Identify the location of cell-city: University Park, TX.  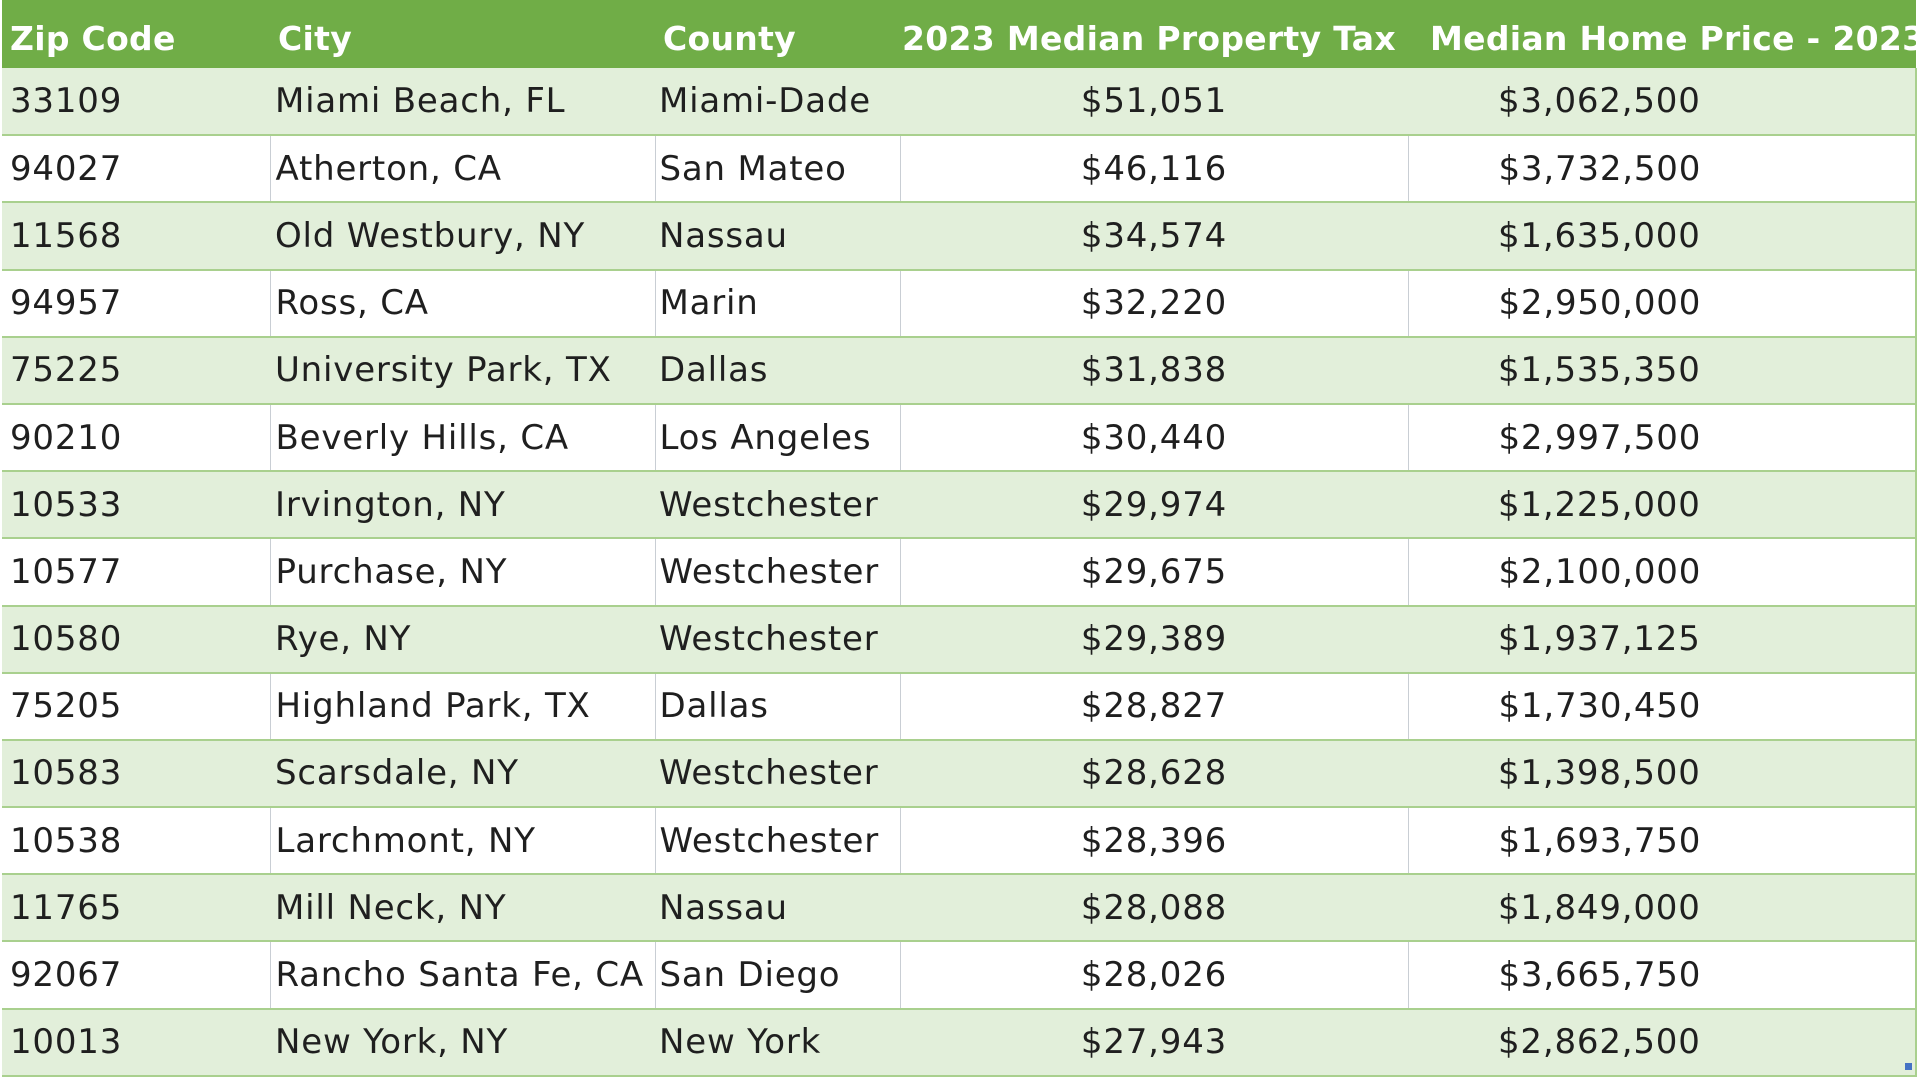
(462, 370).